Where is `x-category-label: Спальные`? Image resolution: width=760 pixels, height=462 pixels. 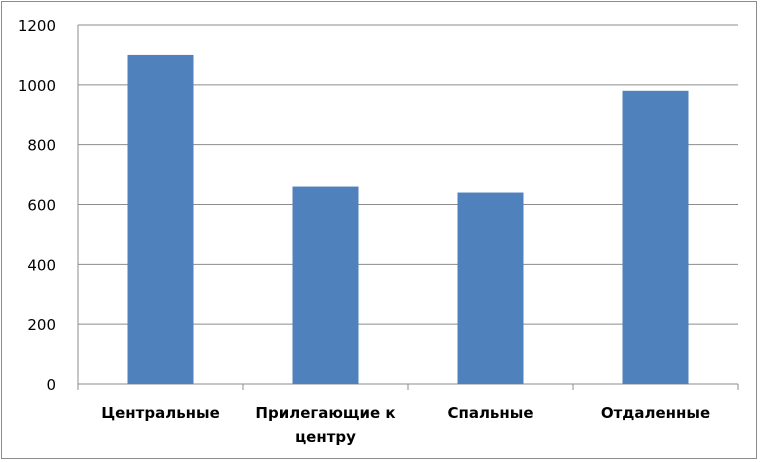 x-category-label: Спальные is located at coordinates (490, 413).